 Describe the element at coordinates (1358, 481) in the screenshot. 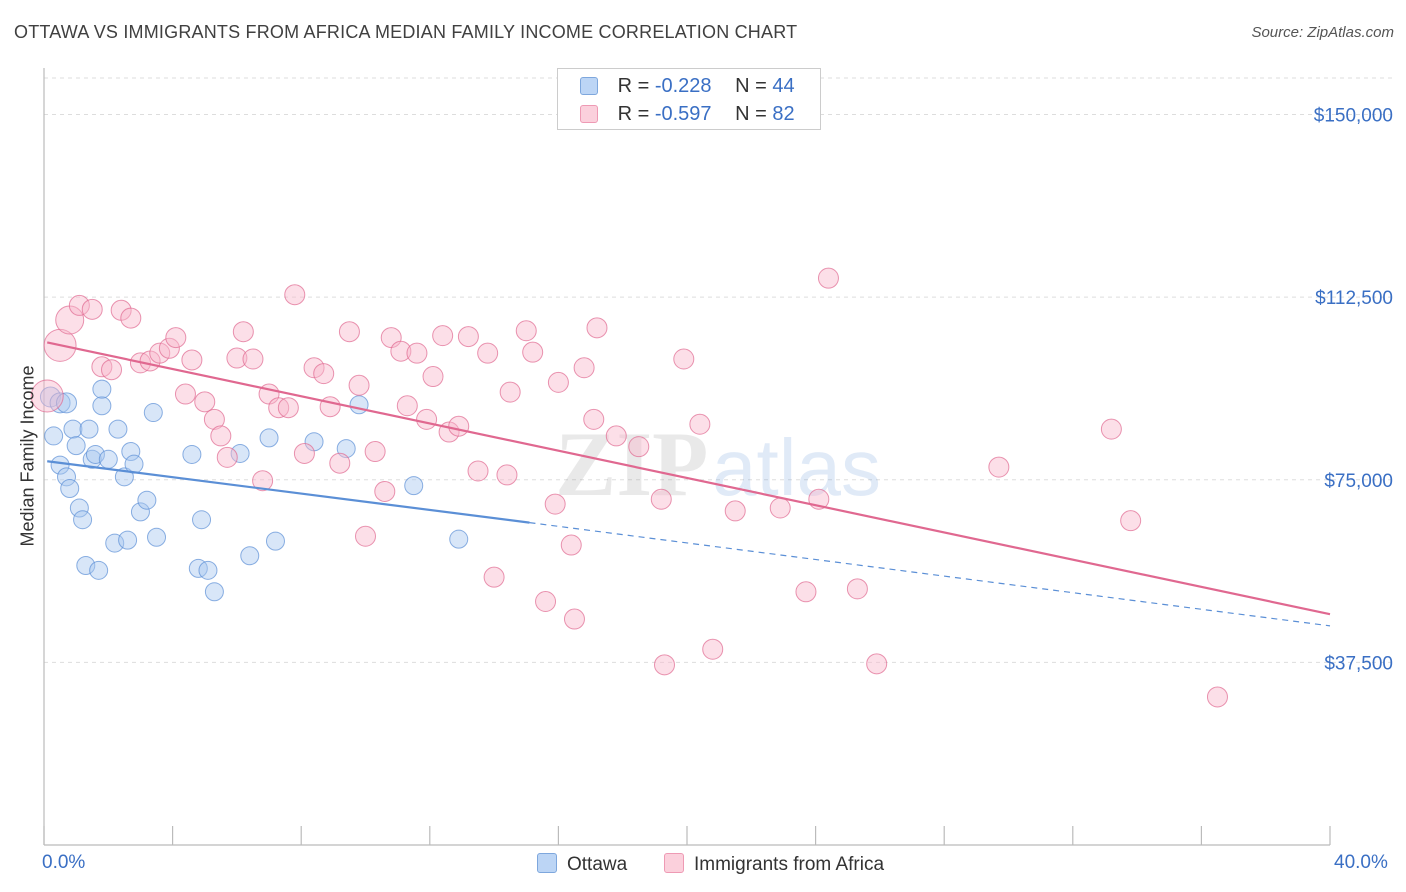

I see `y-tick-label: $75,000` at that location.